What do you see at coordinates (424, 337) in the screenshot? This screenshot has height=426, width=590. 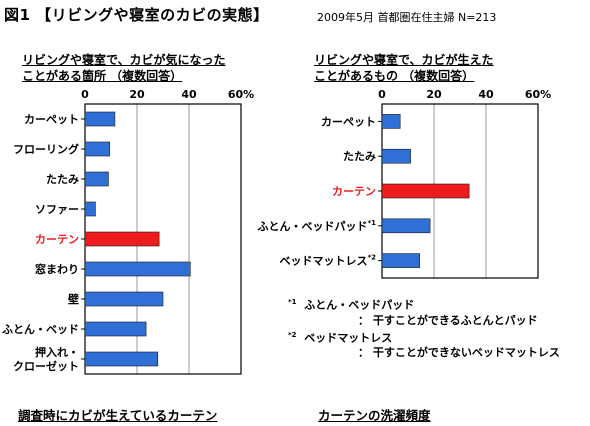 I see `note-2-term-row: *2 ベッドマットレス` at bounding box center [424, 337].